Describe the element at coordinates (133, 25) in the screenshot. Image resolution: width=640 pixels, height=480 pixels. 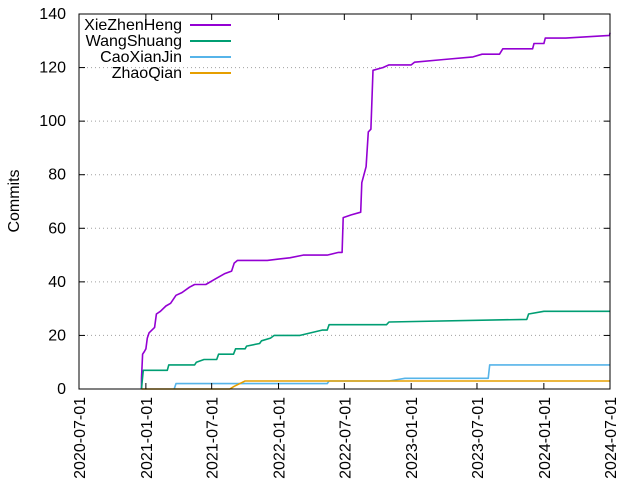
I see `legend-label: XieZhenHeng` at that location.